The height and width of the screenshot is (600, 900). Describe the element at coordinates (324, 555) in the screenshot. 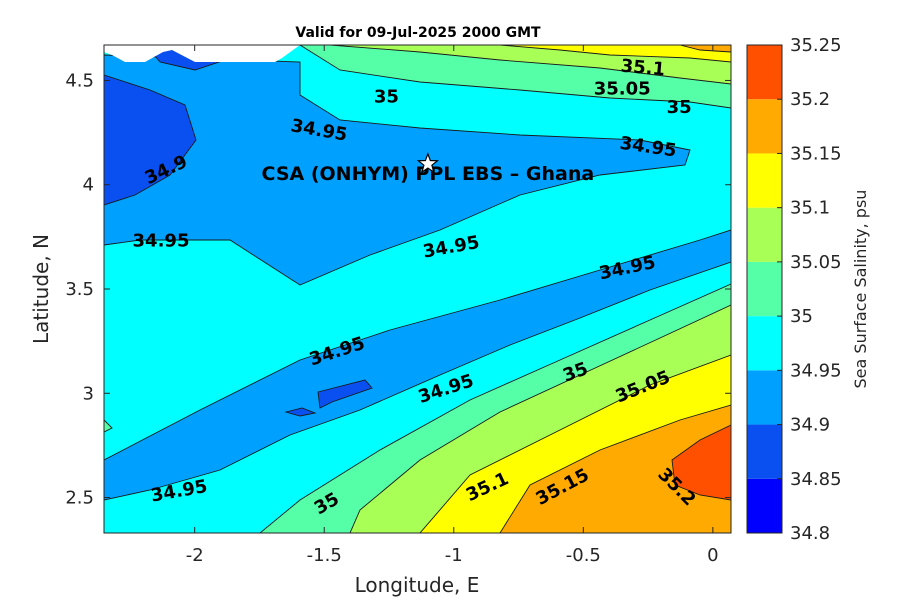

I see `x-tick-label: -1.5` at that location.